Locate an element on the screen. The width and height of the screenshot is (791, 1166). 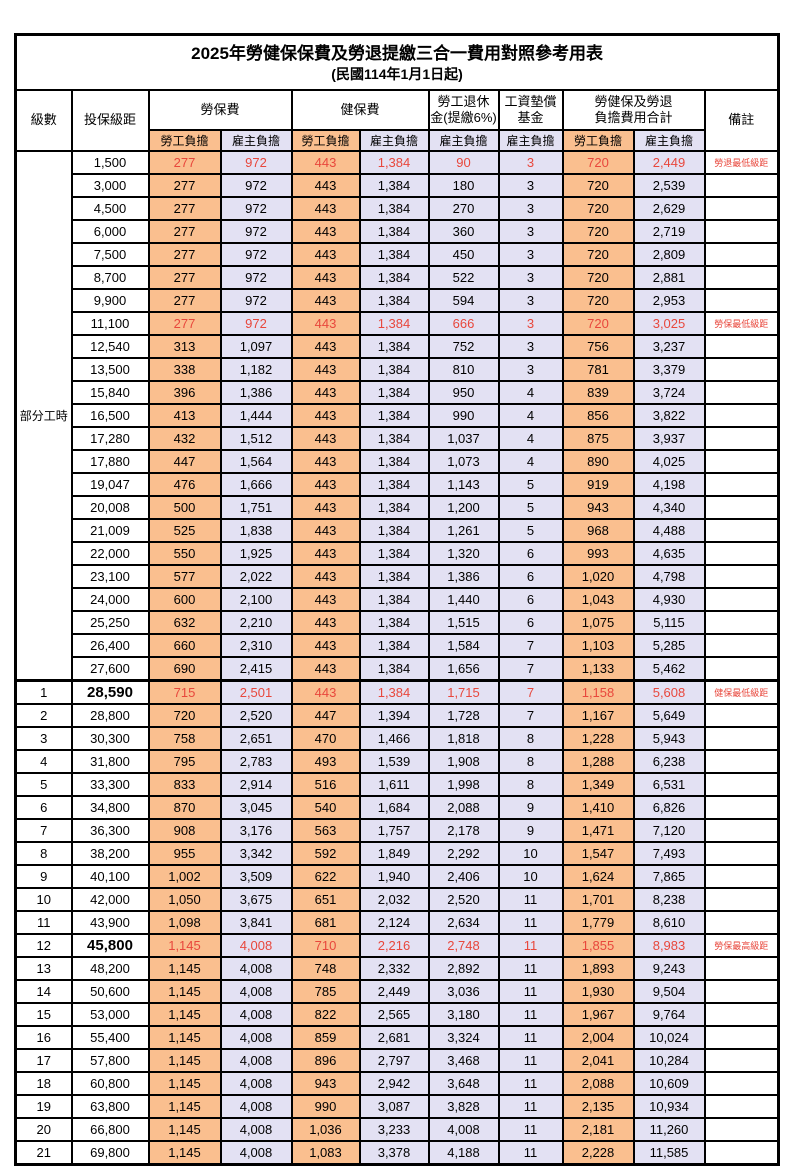
cell-bracket: 60,800 is located at coordinates (110, 1083).